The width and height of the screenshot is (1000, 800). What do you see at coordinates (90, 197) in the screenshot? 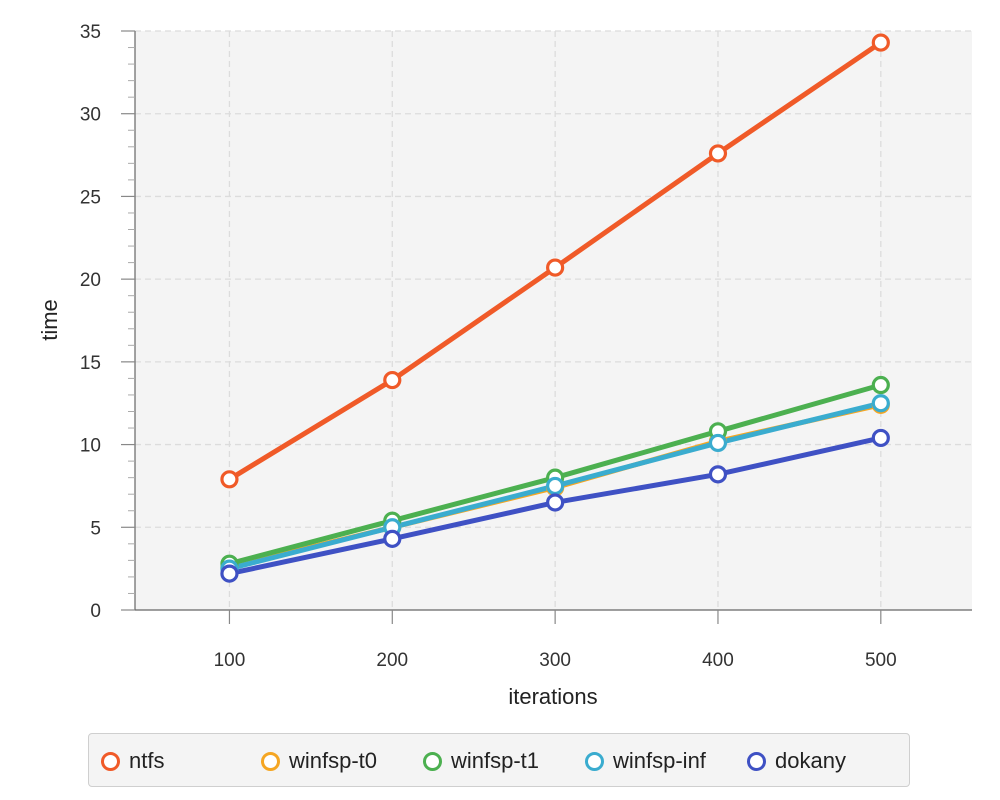
I see `y-tick-label: 25` at bounding box center [90, 197].